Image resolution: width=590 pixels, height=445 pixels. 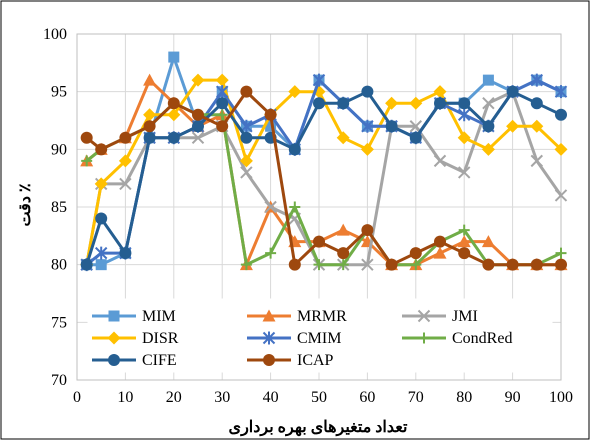 What do you see at coordinates (59, 380) in the screenshot?
I see `y-tick-label: 70` at bounding box center [59, 380].